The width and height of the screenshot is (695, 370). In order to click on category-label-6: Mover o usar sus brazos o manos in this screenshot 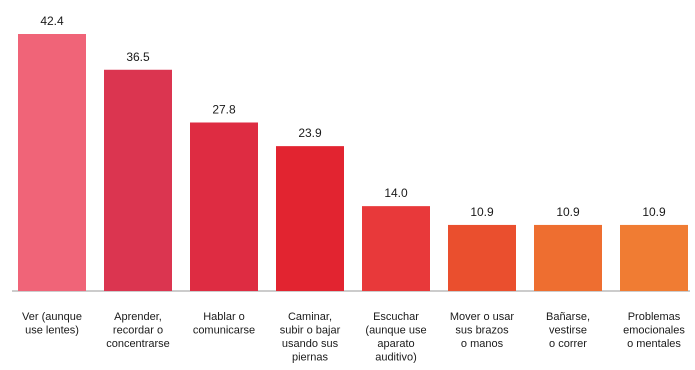, I will do `click(482, 330)`.